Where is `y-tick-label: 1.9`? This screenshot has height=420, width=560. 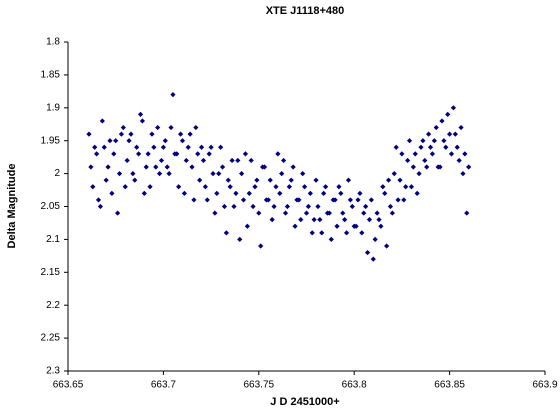
y-tick-label: 1.9 is located at coordinates (53, 107).